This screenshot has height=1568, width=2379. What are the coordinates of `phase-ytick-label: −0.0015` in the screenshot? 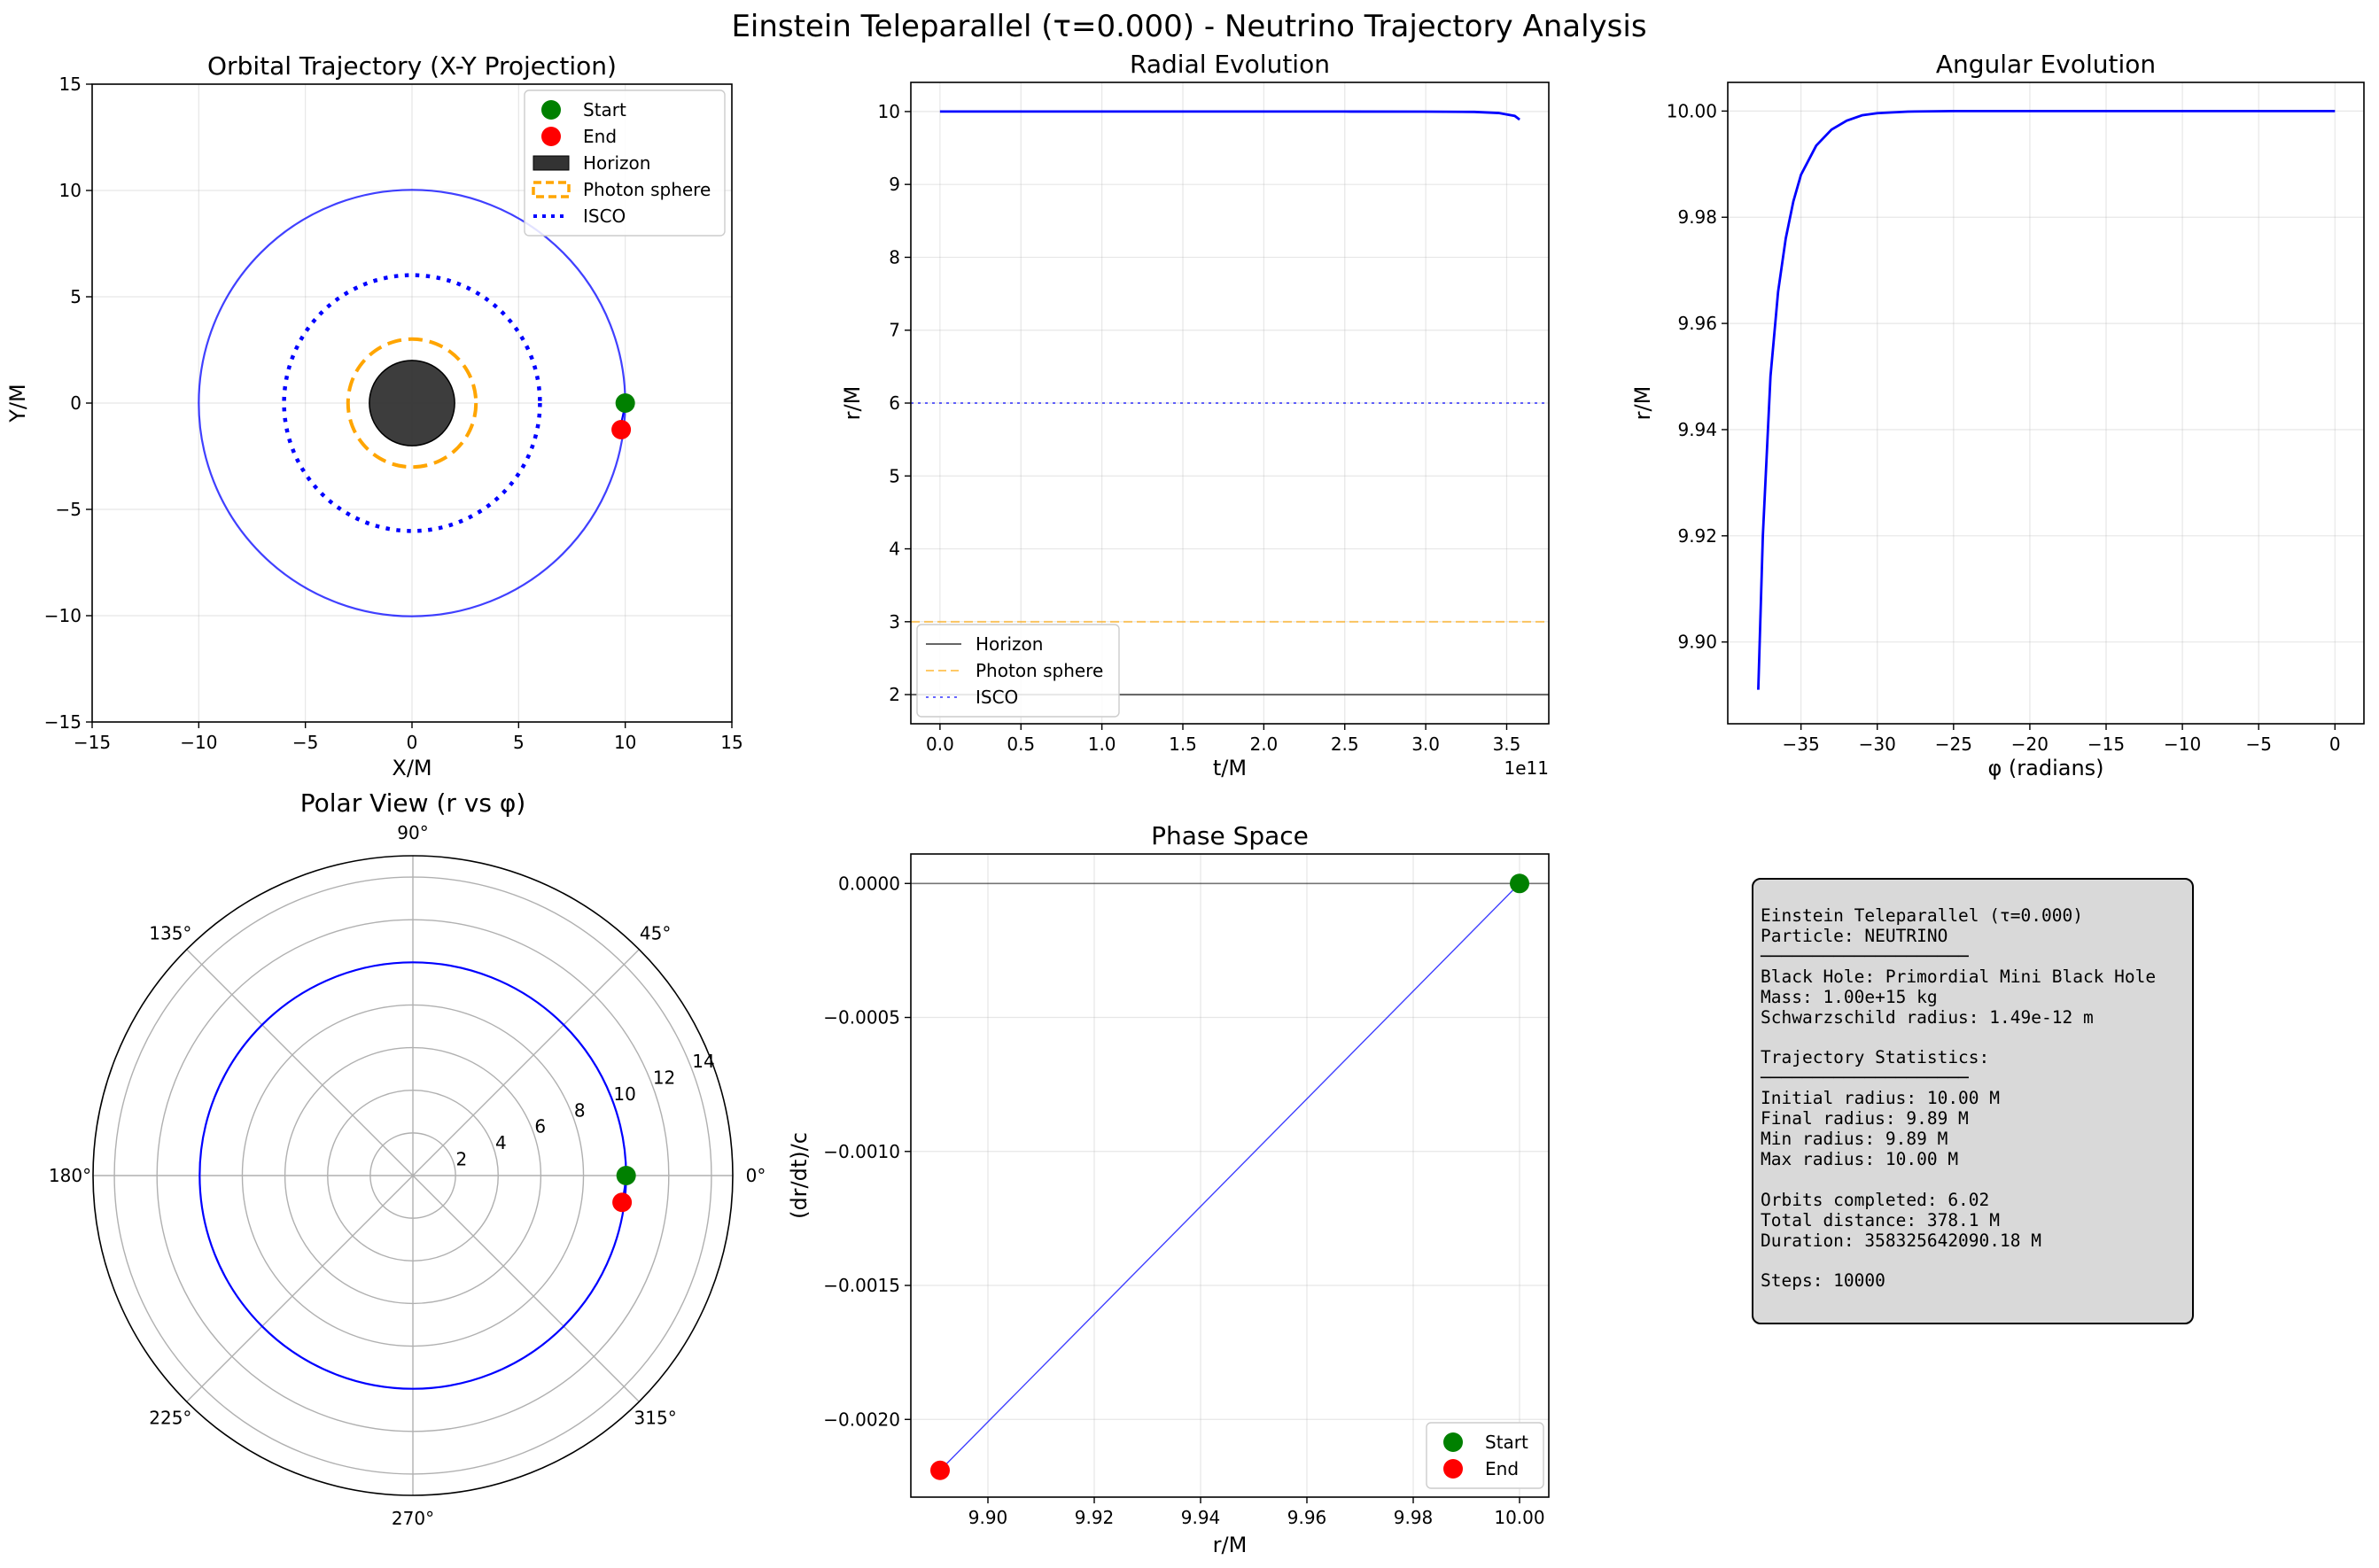 It's located at (861, 1285).